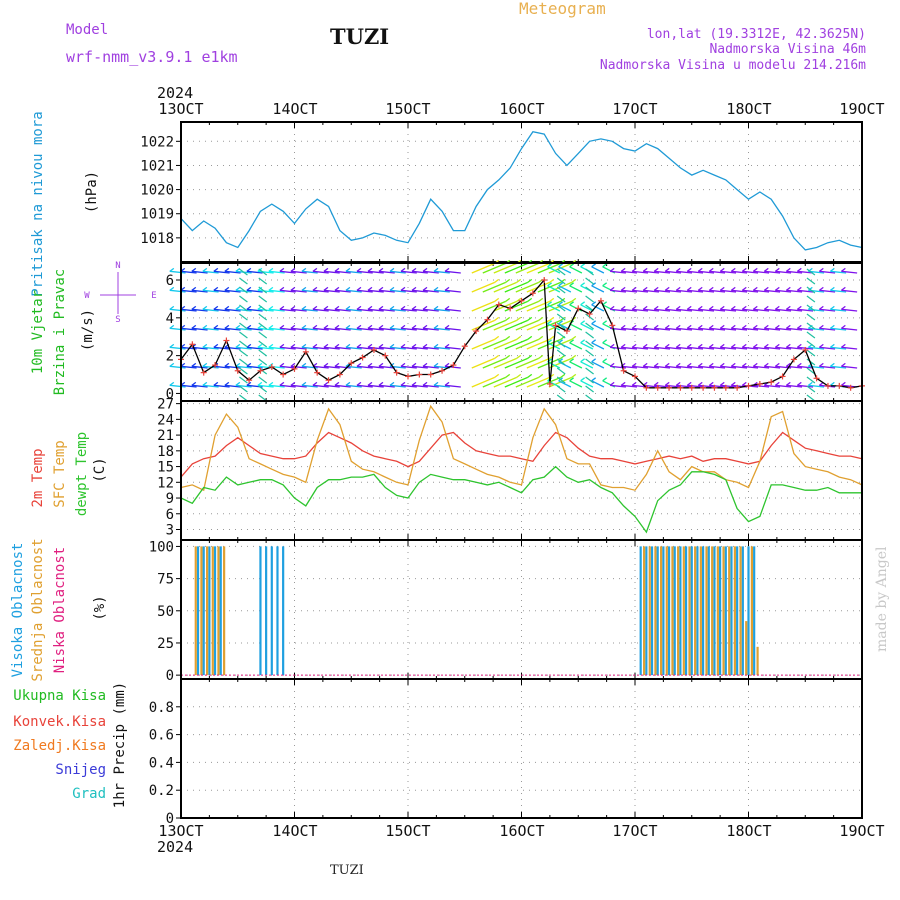  I want to click on temp-unit-label: (C), so click(100, 469).